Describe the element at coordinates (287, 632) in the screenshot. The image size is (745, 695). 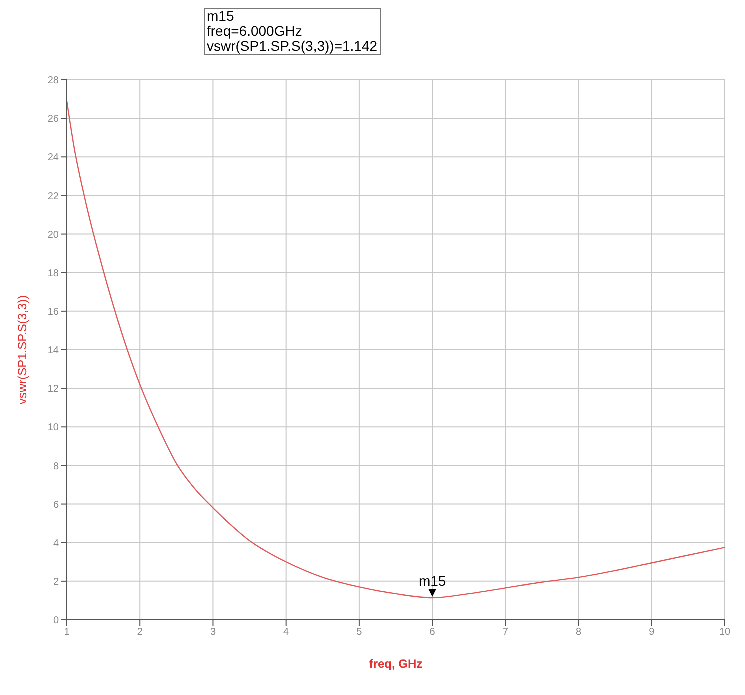
I see `x-tick-label: 4` at that location.